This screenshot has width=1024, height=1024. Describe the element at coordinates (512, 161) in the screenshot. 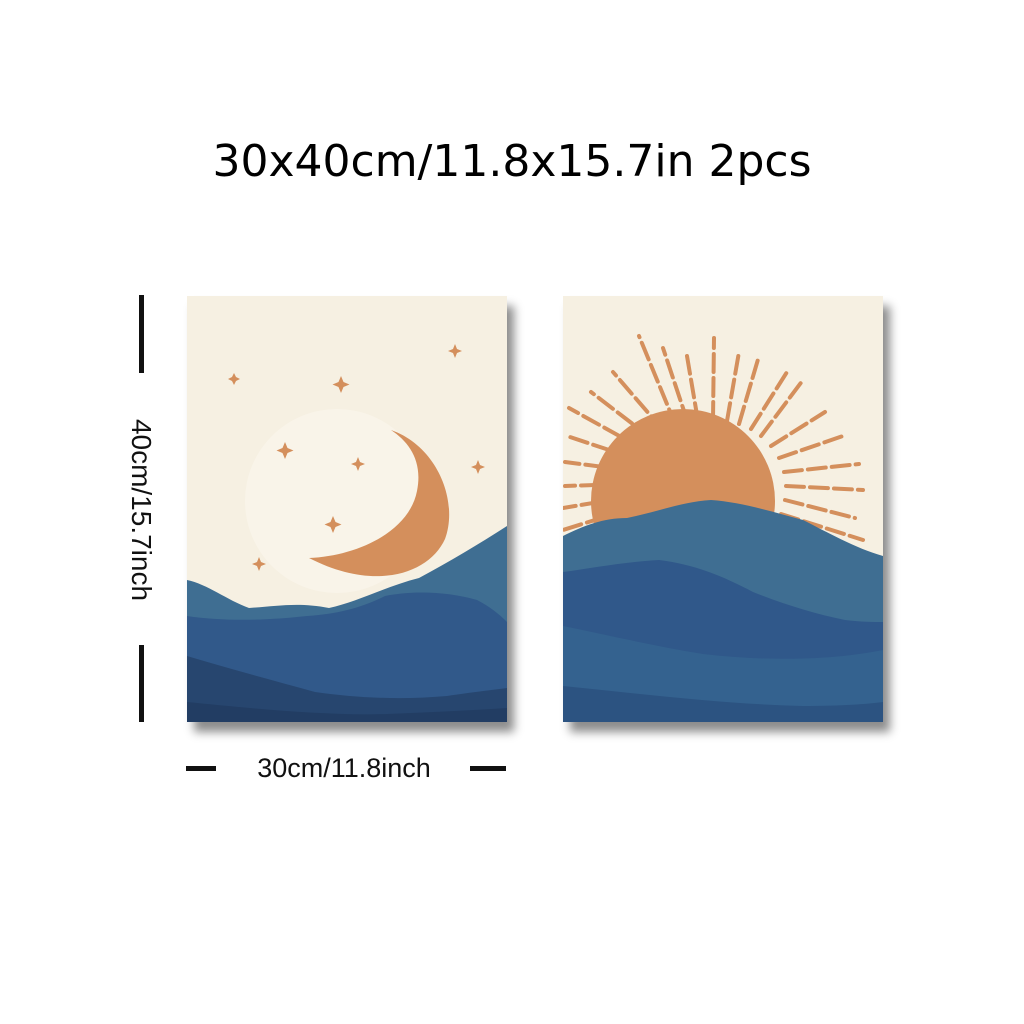

I see `size-title: 30x40cm/11.8x15.7in 2pcs` at that location.